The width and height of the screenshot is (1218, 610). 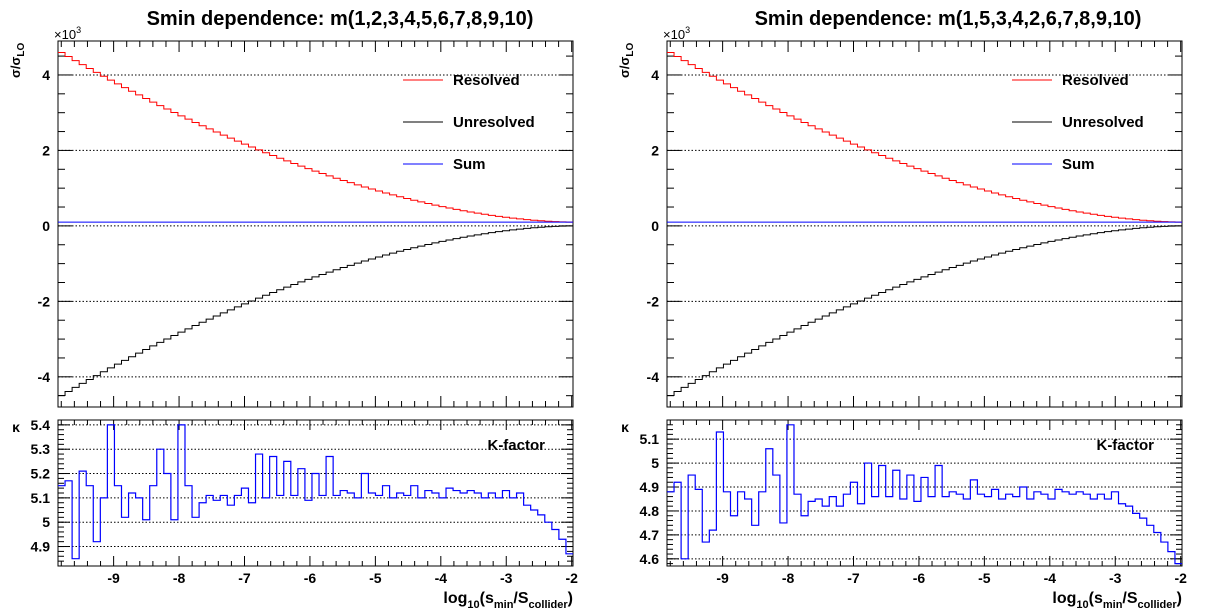 What do you see at coordinates (41, 474) in the screenshot?
I see `bottom-ytick-label: 5.2` at bounding box center [41, 474].